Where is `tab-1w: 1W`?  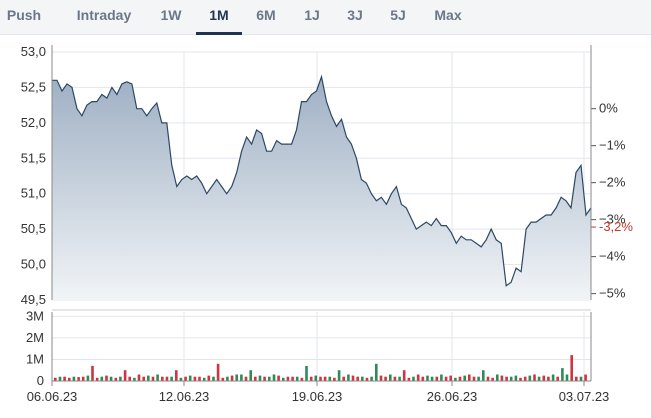 tab-1w: 1W is located at coordinates (171, 15).